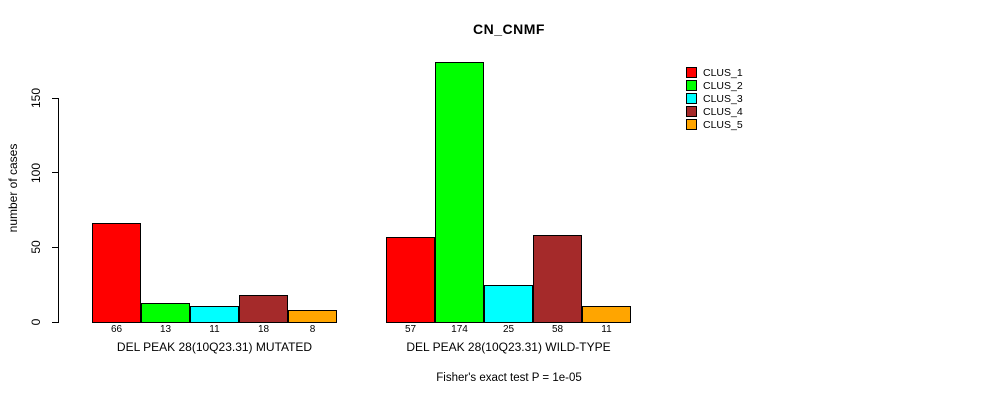  Describe the element at coordinates (723, 124) in the screenshot. I see `legend-label: CLUS_5` at that location.